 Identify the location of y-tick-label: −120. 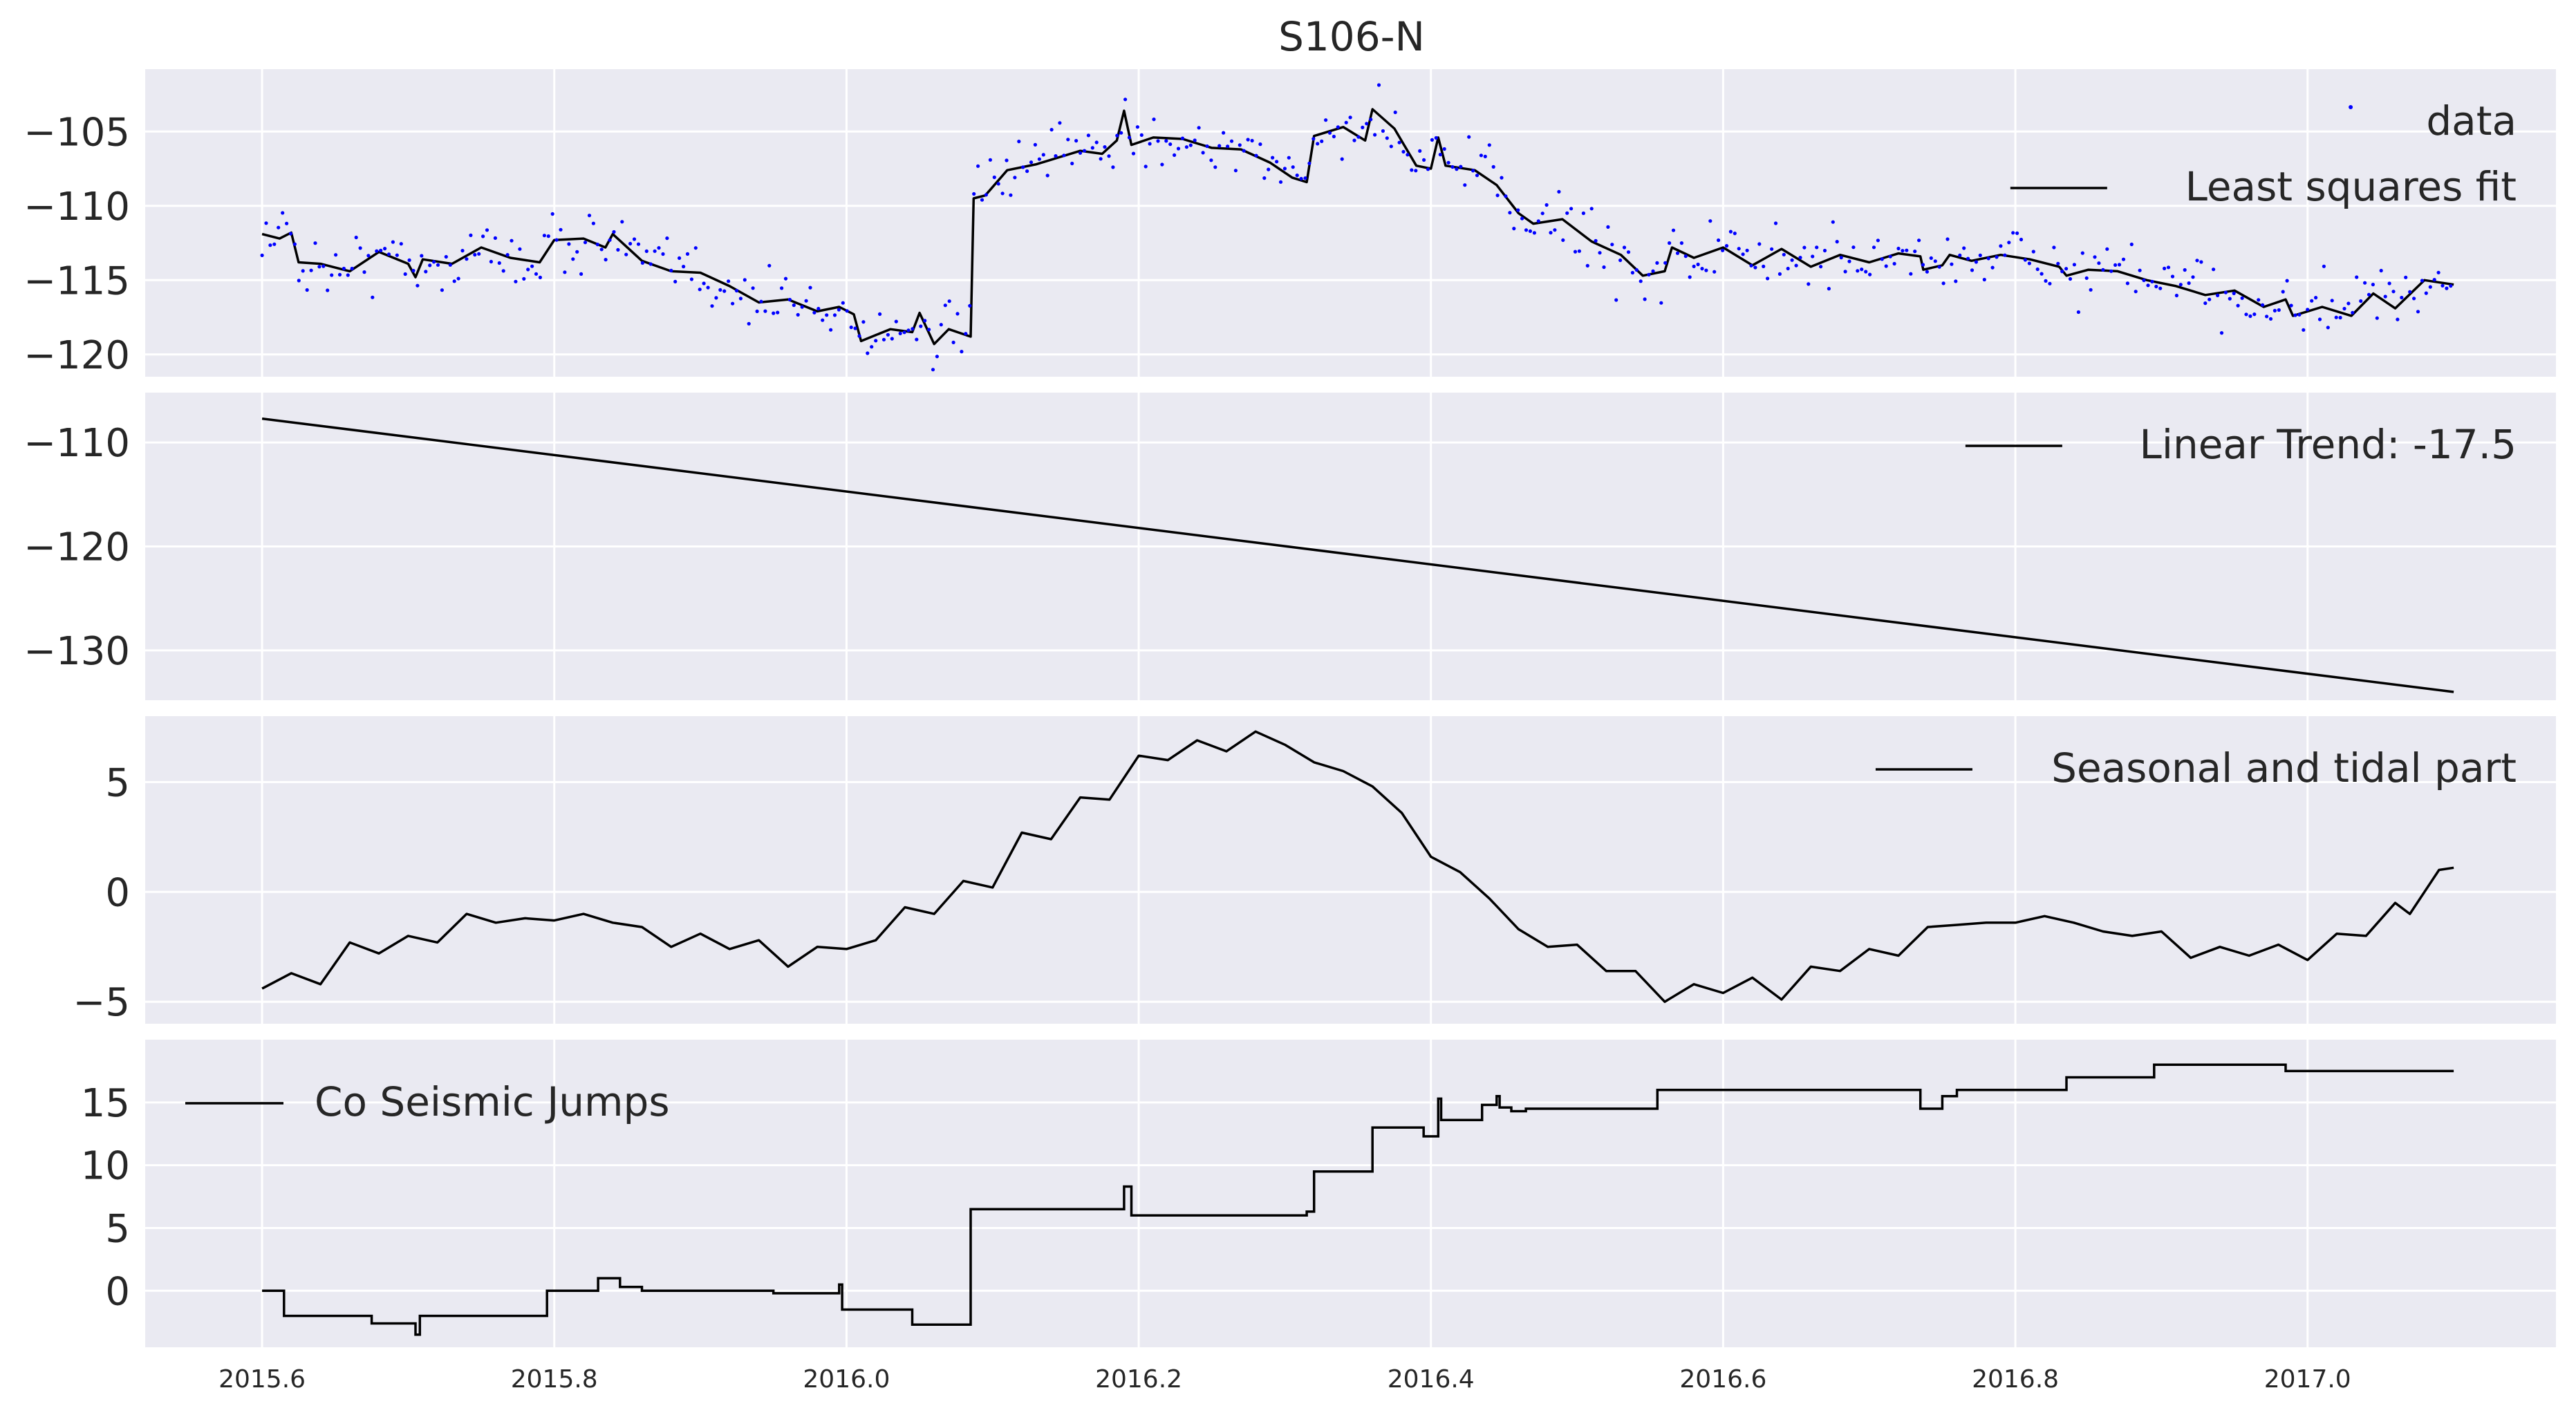
(77, 355).